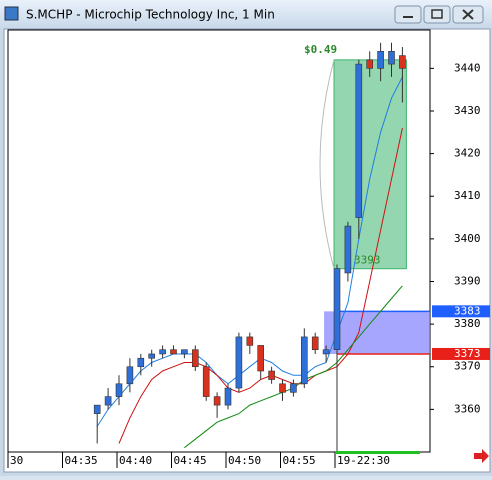  I want to click on y-tick-label: 3410, so click(467, 195).